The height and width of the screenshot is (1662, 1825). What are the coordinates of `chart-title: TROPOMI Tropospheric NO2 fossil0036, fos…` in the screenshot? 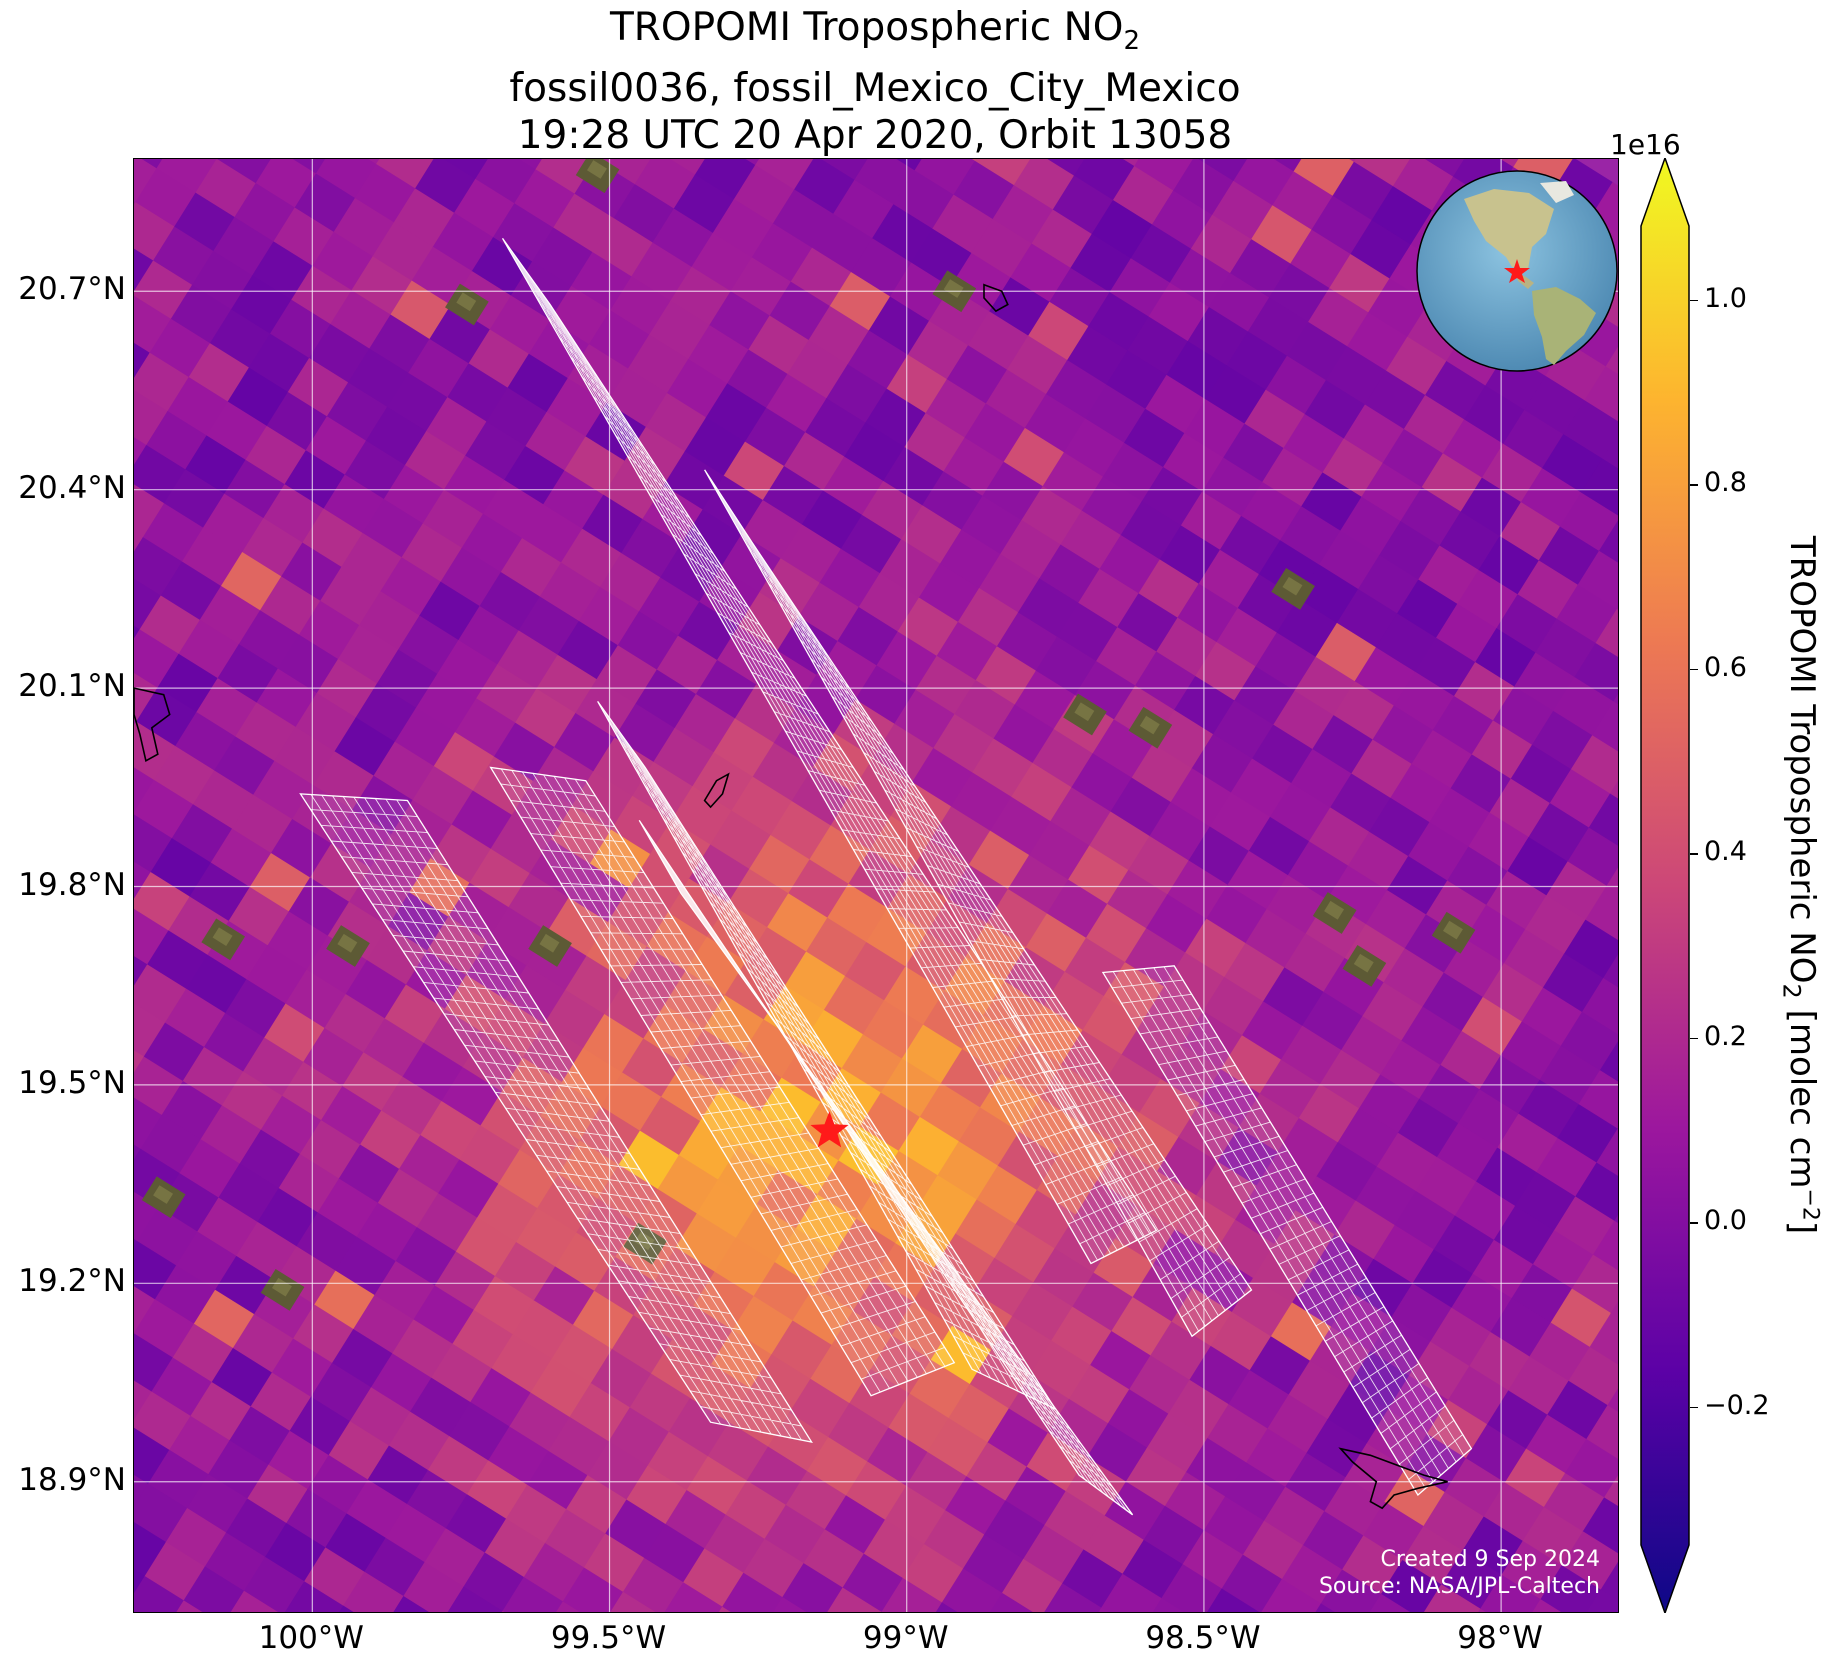 It's located at (875, 81).